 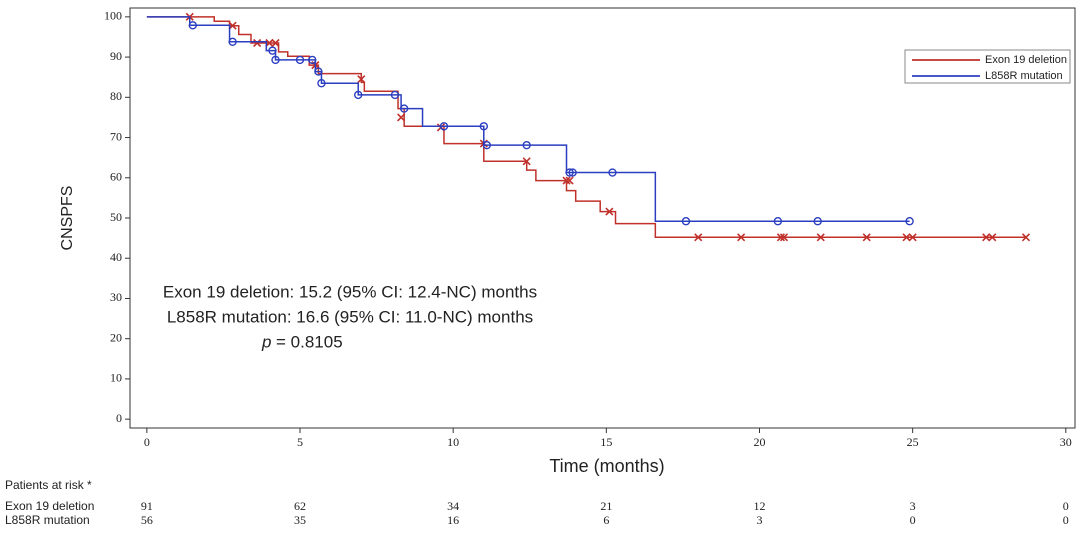 What do you see at coordinates (147, 442) in the screenshot?
I see `x-tick-label: 0` at bounding box center [147, 442].